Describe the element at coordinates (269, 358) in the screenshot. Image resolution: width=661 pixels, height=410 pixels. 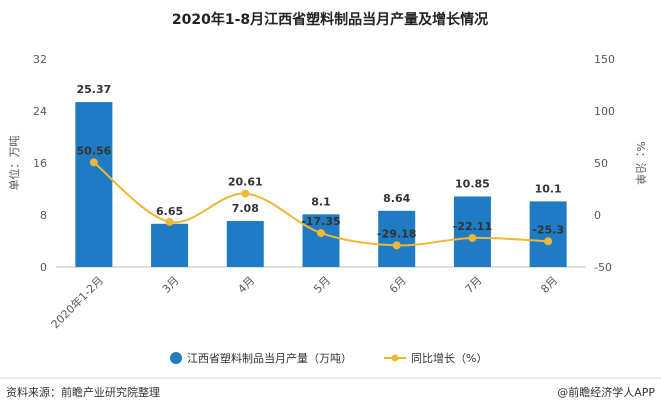
I see `legend-bar-label: 江西省塑料制品当月产量（万吨）` at that location.